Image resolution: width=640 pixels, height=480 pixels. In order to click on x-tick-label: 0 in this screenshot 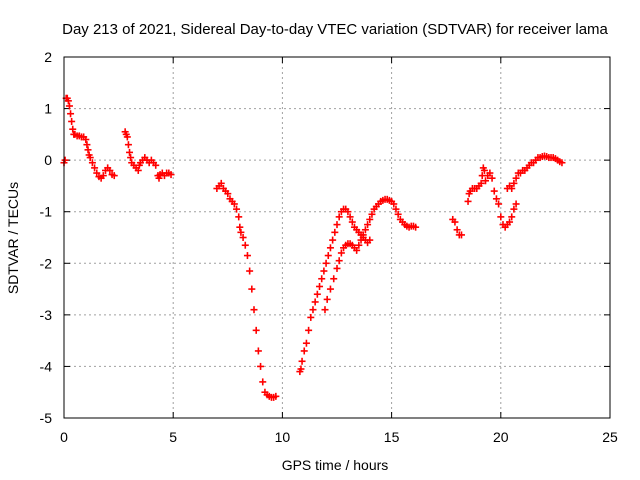, I will do `click(64, 437)`.